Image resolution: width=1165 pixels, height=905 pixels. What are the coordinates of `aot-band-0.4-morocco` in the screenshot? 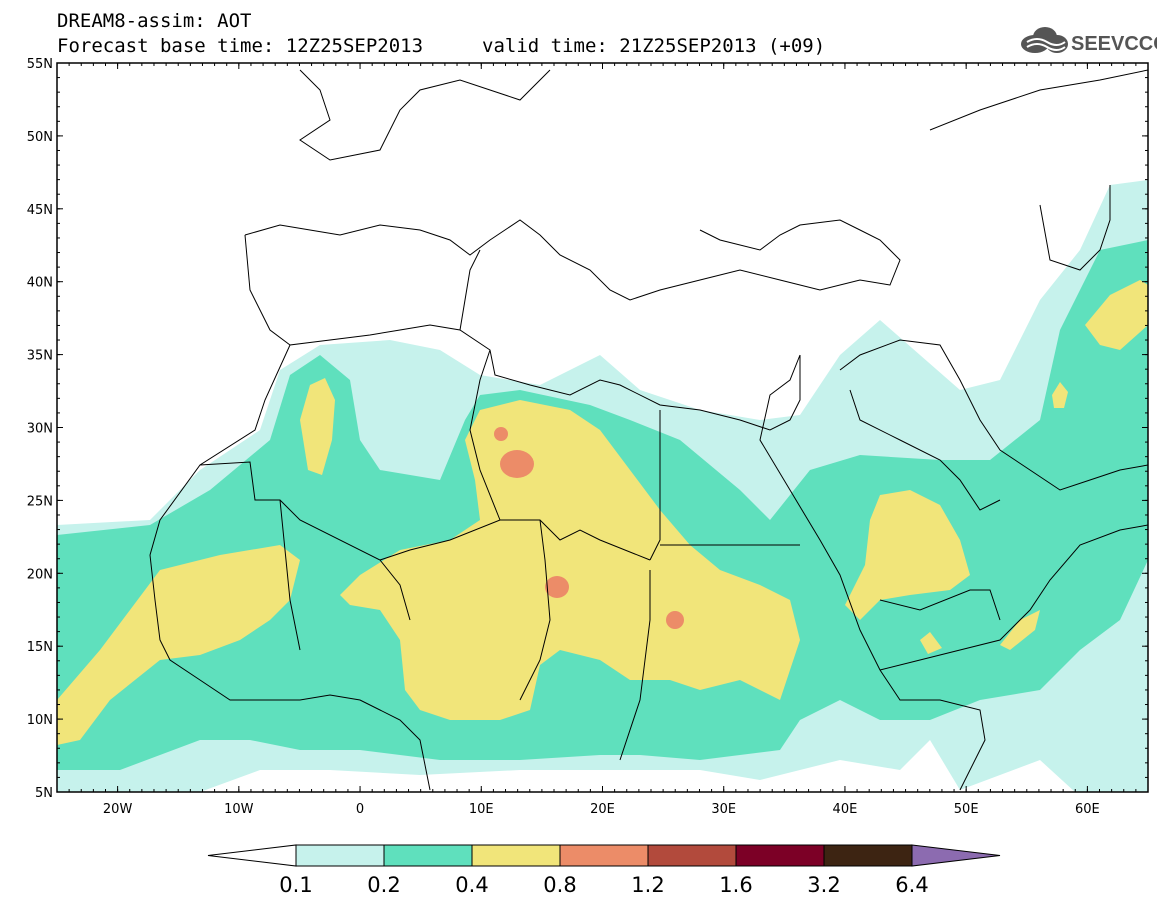 It's located at (317, 426).